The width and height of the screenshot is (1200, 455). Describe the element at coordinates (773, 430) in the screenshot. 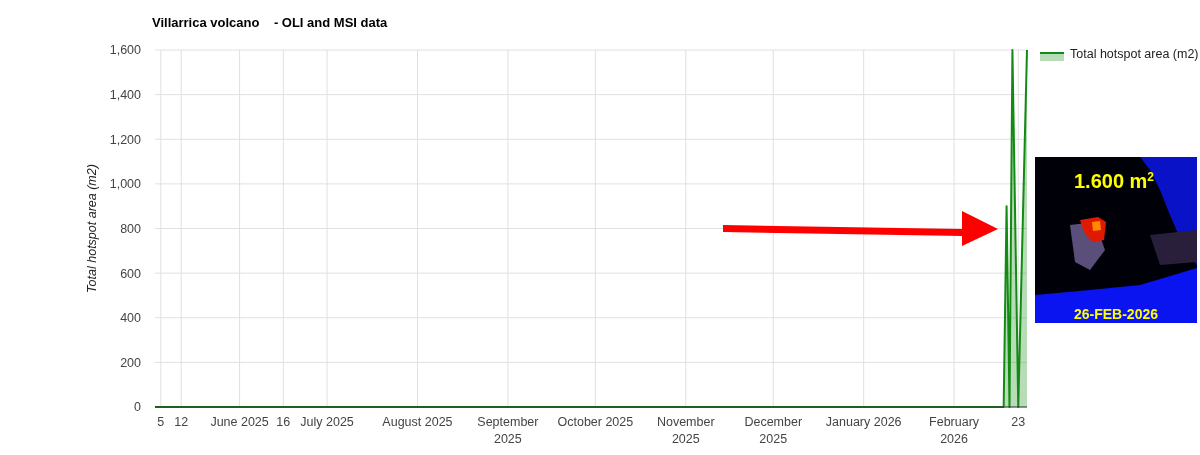

I see `x-tick-label: December 2025` at that location.